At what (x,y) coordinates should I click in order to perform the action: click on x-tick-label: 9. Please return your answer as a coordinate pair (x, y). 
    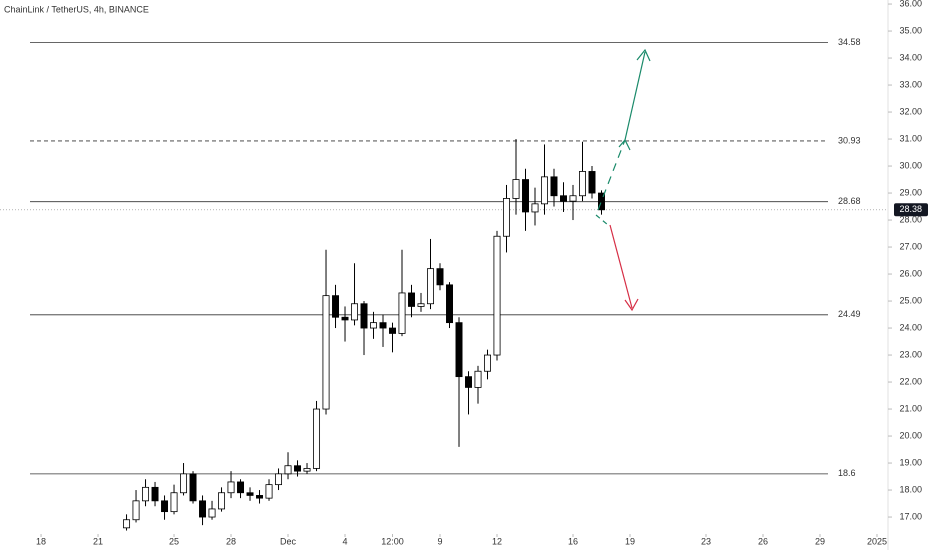
    Looking at the image, I should click on (440, 541).